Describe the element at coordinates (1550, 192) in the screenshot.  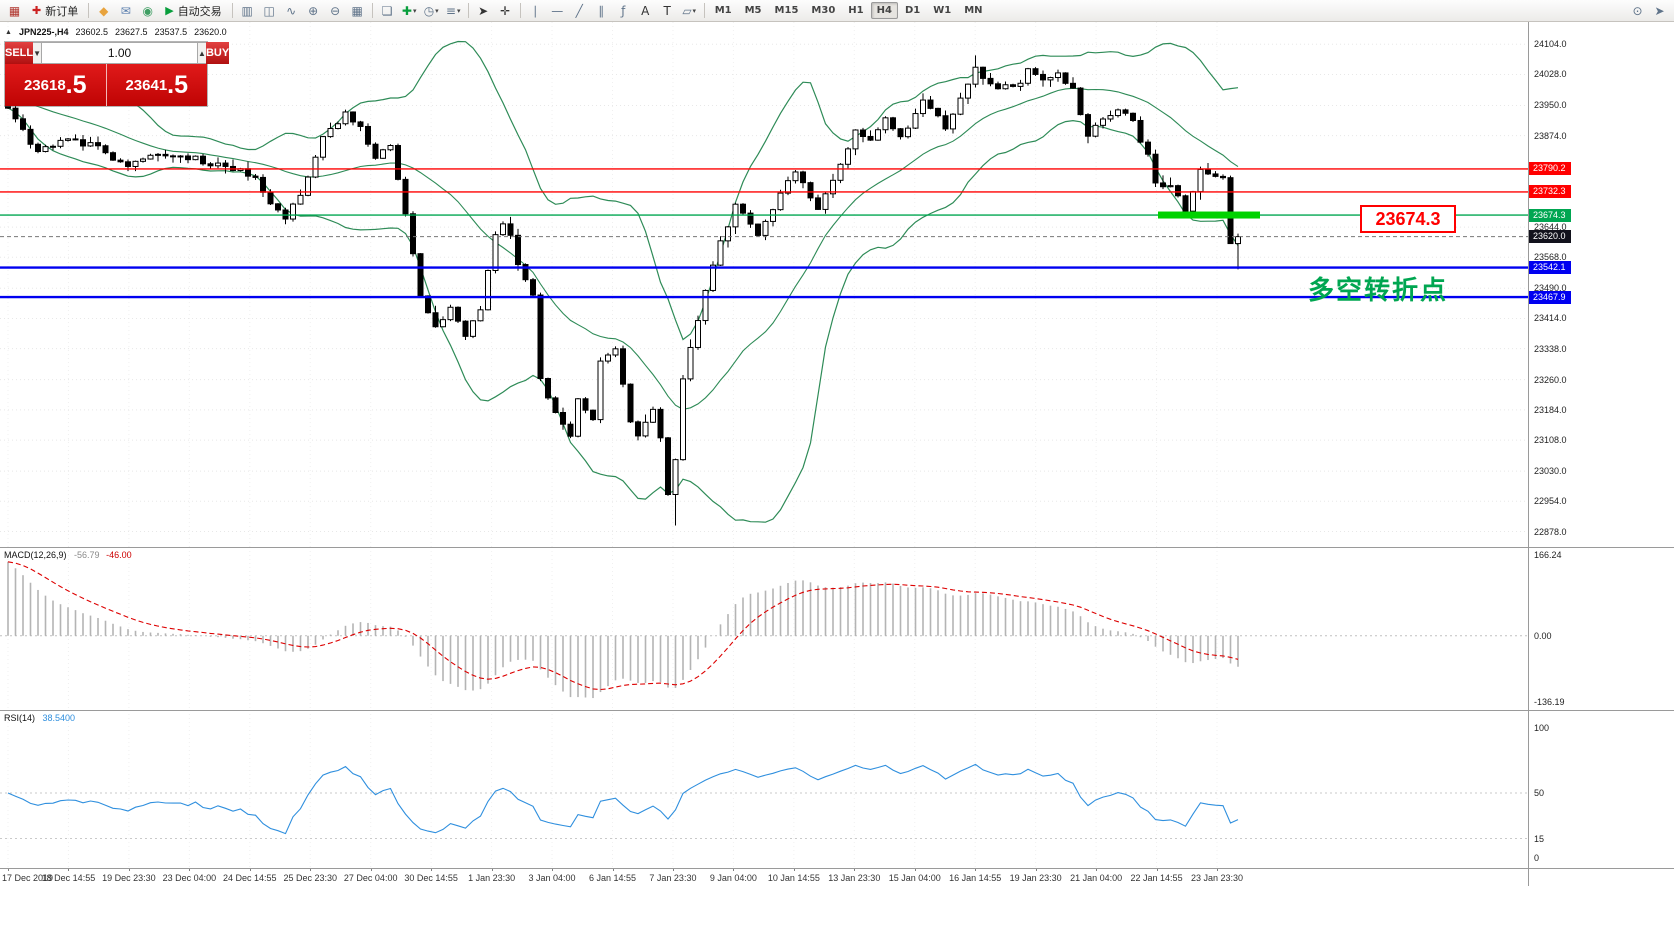
I see `price-level-tag: 23732.3` at that location.